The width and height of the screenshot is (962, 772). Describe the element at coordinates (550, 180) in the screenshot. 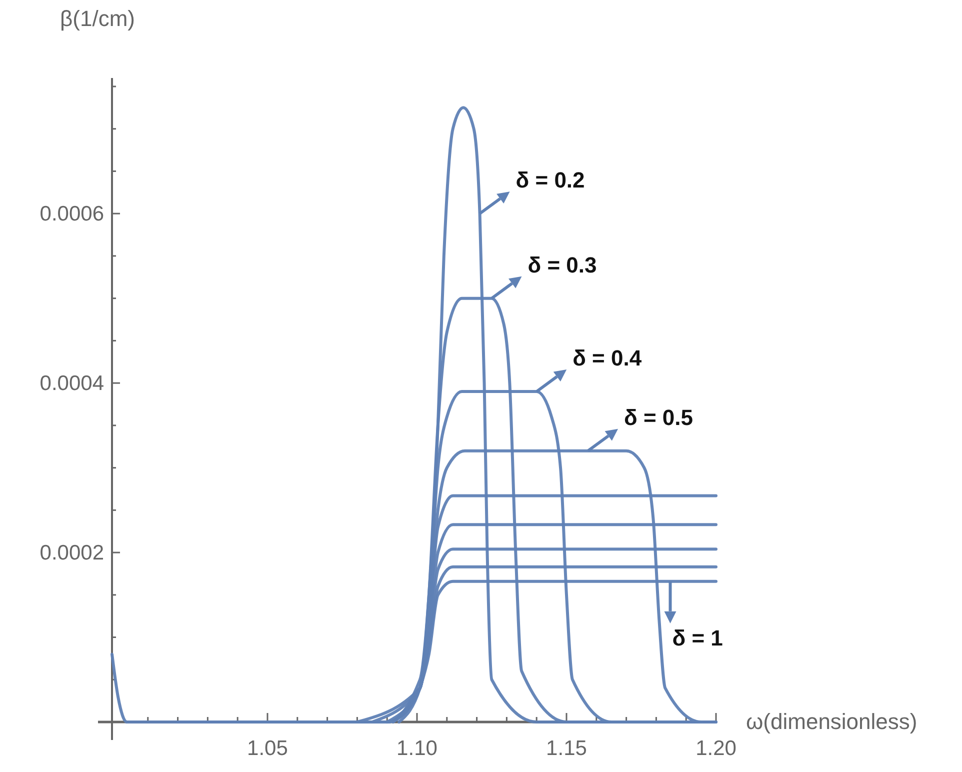

I see `annotation: δ = 0.2` at that location.